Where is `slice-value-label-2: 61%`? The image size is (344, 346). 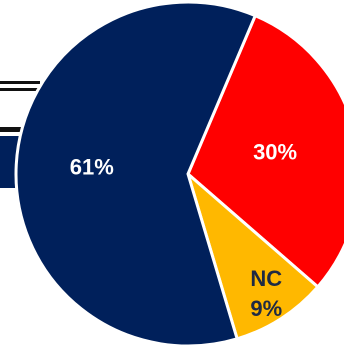
slice-value-label-2: 61% is located at coordinates (92, 166).